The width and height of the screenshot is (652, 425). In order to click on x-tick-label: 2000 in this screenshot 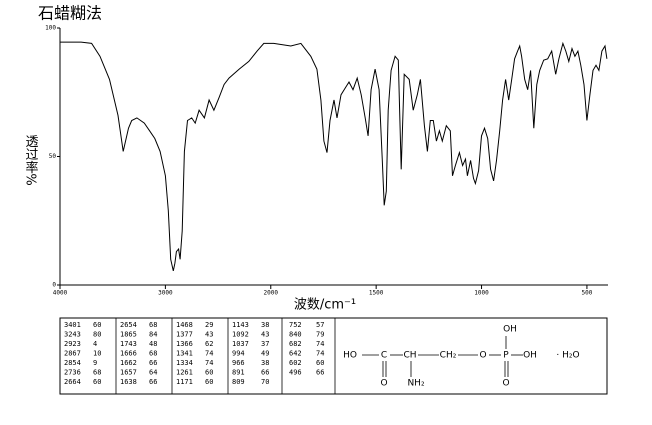, I will do `click(271, 293)`.